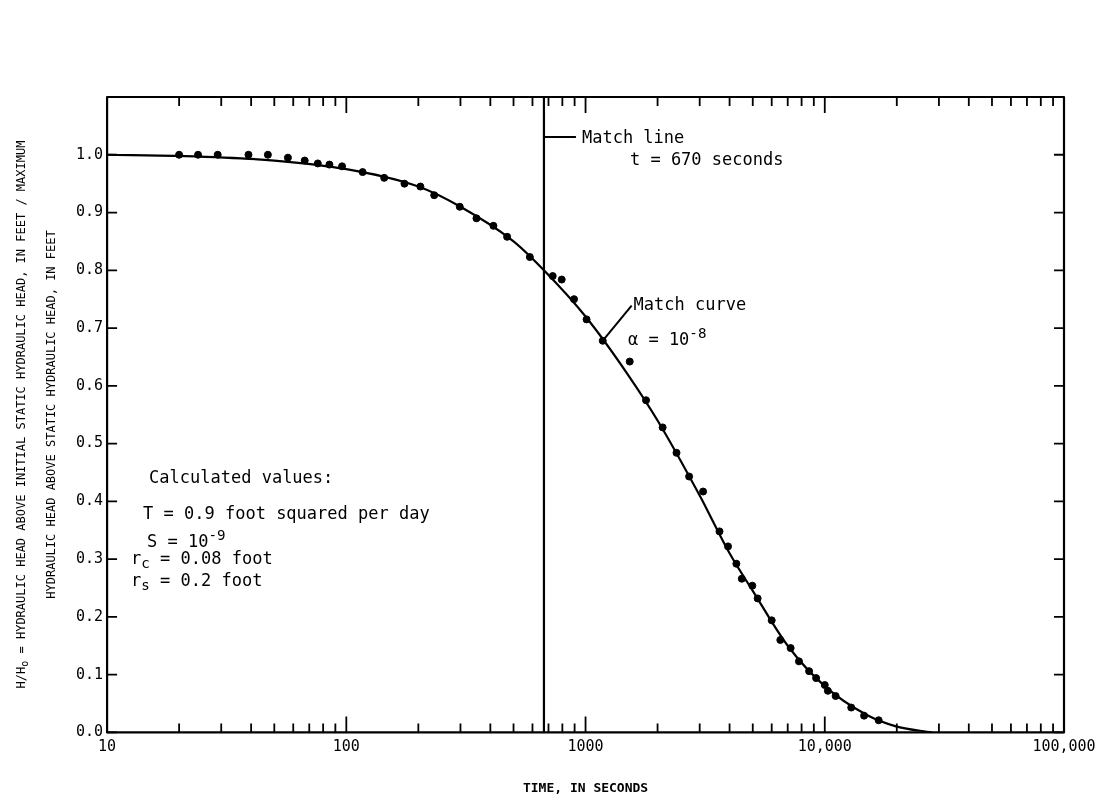  I want to click on y-tick-label: 0.5, so click(90, 442).